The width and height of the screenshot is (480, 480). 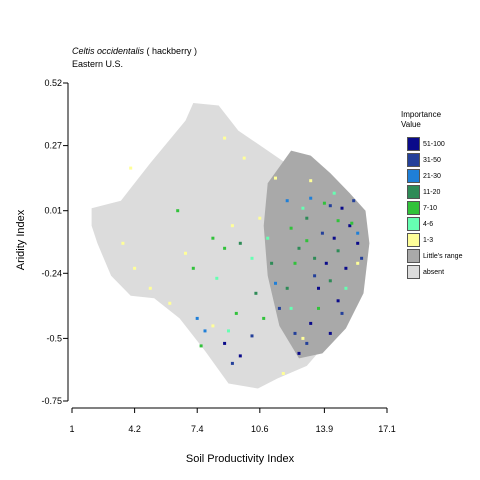 What do you see at coordinates (53, 211) in the screenshot?
I see `y-tick-label: 0.01` at bounding box center [53, 211].